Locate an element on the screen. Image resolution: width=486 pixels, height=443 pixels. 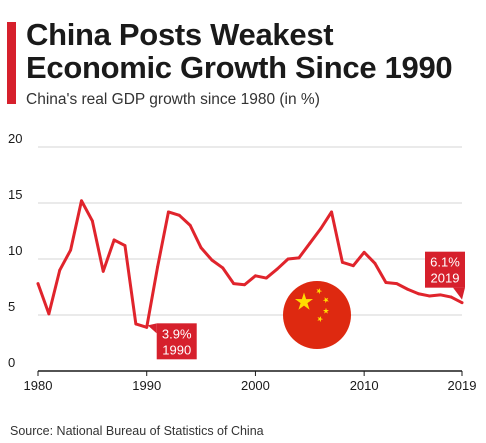
title-line-1: China Posts Weakest is located at coordinates (180, 34).